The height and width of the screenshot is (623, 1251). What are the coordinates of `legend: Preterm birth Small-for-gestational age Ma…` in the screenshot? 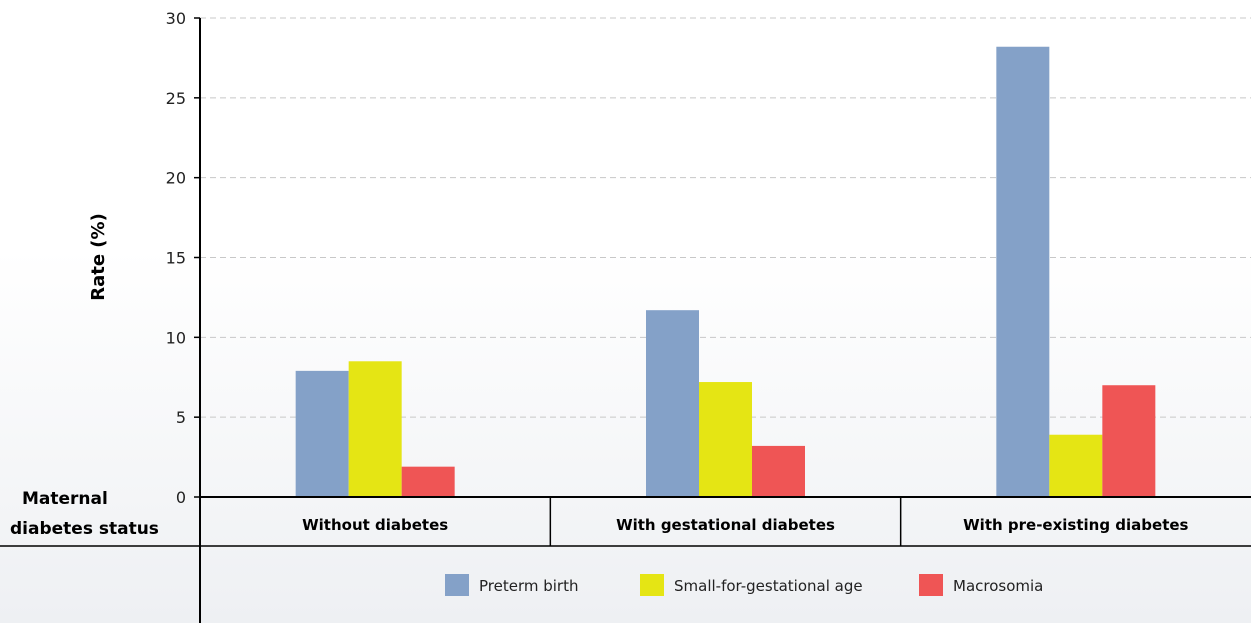 It's located at (744, 585).